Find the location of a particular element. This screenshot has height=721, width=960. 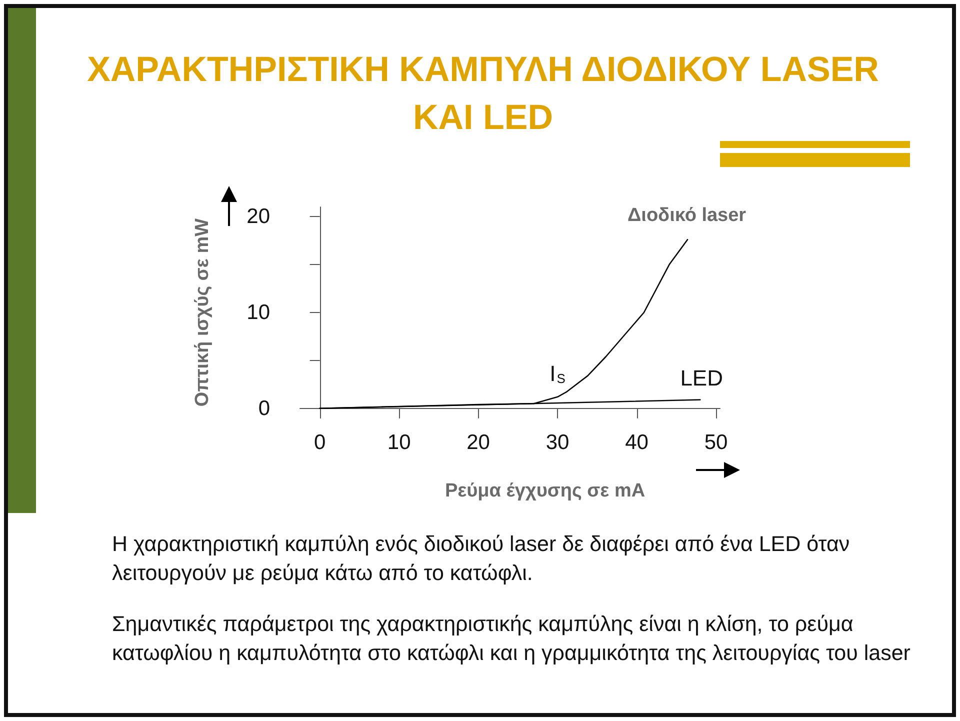

text: Σημαντικές παράμετροι της χαρακτηριστικής καμπύλης είναι η κλίση, το ρεύμα κατωφλίου η καμπυλότητα στο κατώφλι και η γραμμικότητα της λειτουργίας του laser is located at coordinates (512, 639).